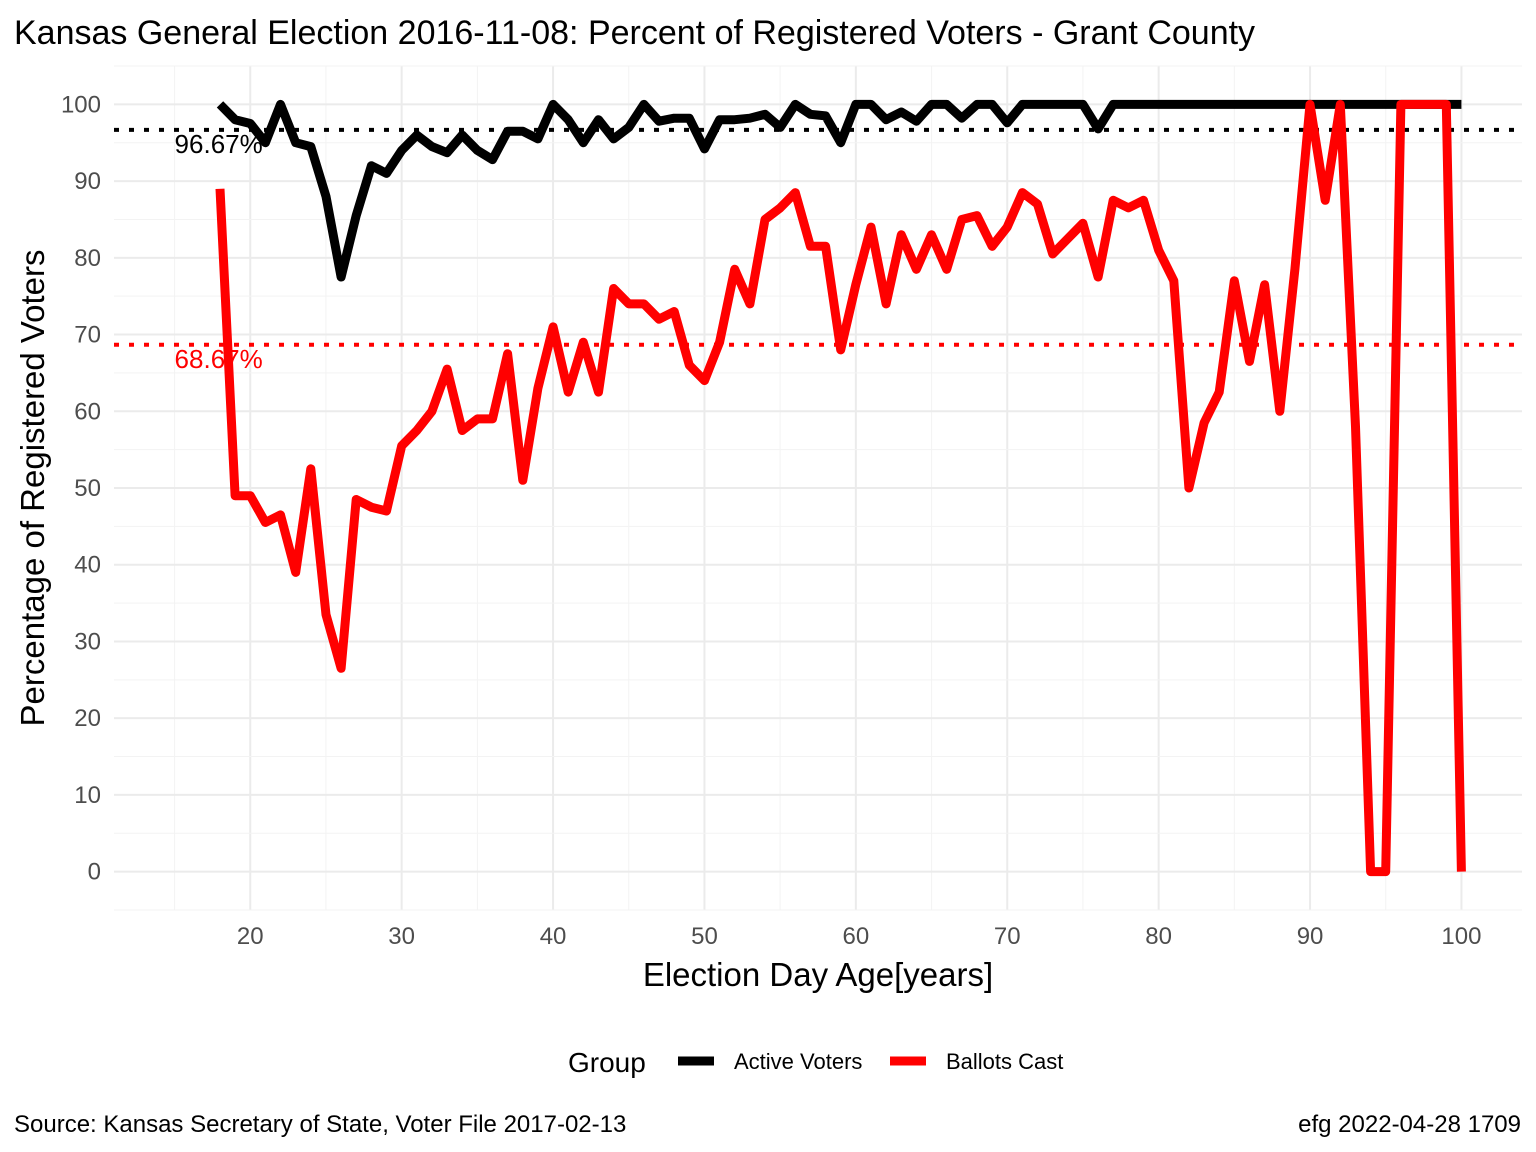 The height and width of the screenshot is (1152, 1536). What do you see at coordinates (1004, 1061) in the screenshot?
I see `legend-label-ballots-cast: Ballots Cast` at bounding box center [1004, 1061].